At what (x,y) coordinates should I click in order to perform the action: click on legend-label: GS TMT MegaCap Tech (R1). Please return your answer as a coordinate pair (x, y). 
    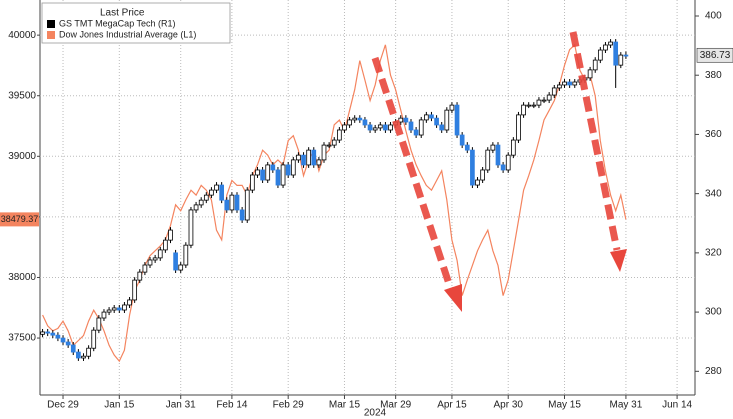
    Looking at the image, I should click on (117, 23).